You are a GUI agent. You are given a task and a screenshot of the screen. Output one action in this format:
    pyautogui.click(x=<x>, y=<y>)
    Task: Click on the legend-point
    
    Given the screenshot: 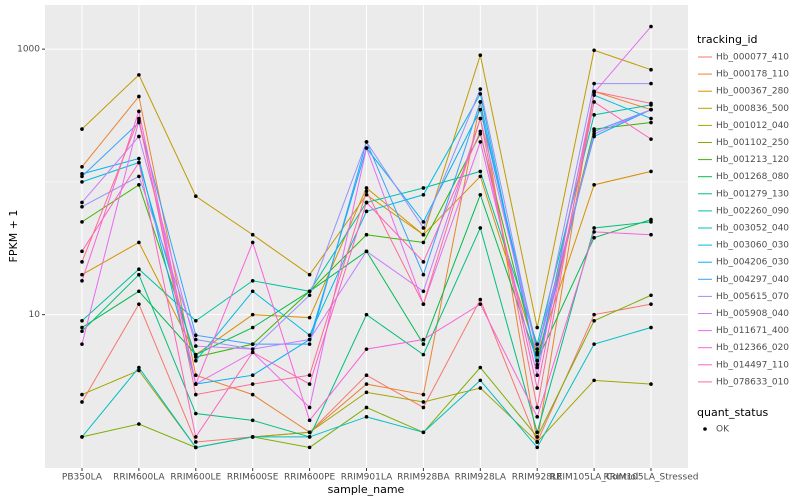 What is the action you would take?
    pyautogui.click(x=705, y=429)
    